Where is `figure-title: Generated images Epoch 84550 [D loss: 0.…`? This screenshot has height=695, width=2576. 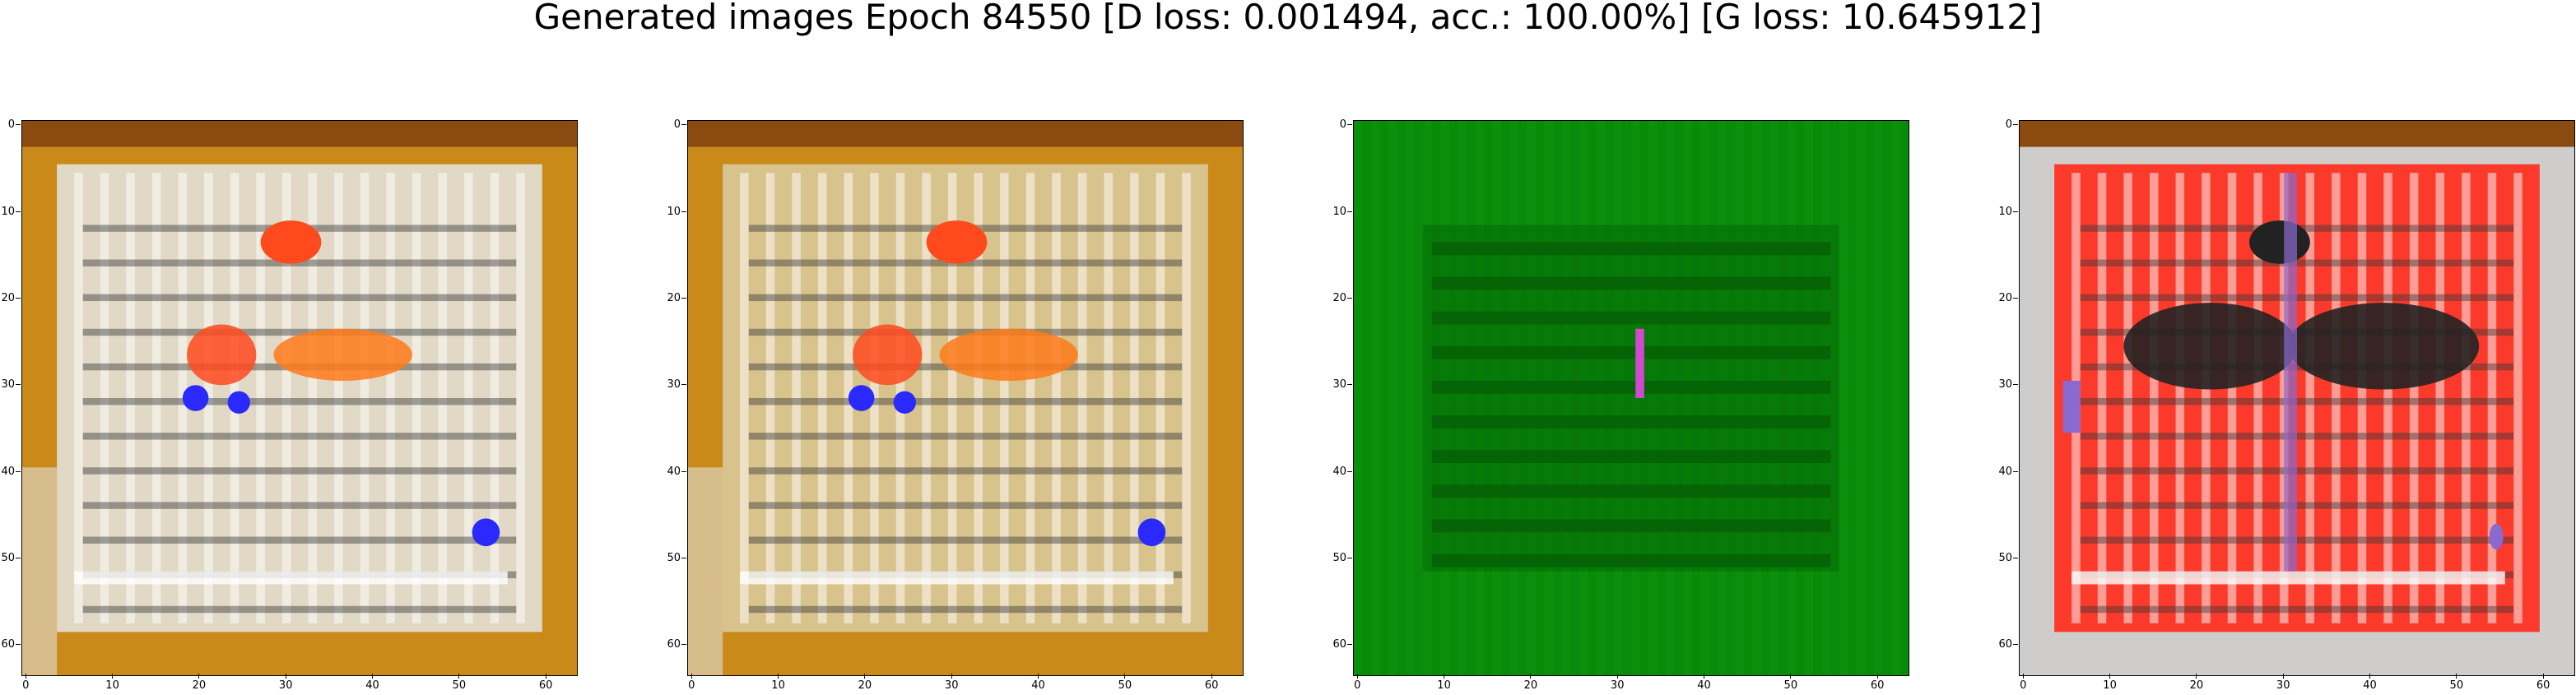 figure-title: Generated images Epoch 84550 [D loss: 0.… is located at coordinates (1288, 18).